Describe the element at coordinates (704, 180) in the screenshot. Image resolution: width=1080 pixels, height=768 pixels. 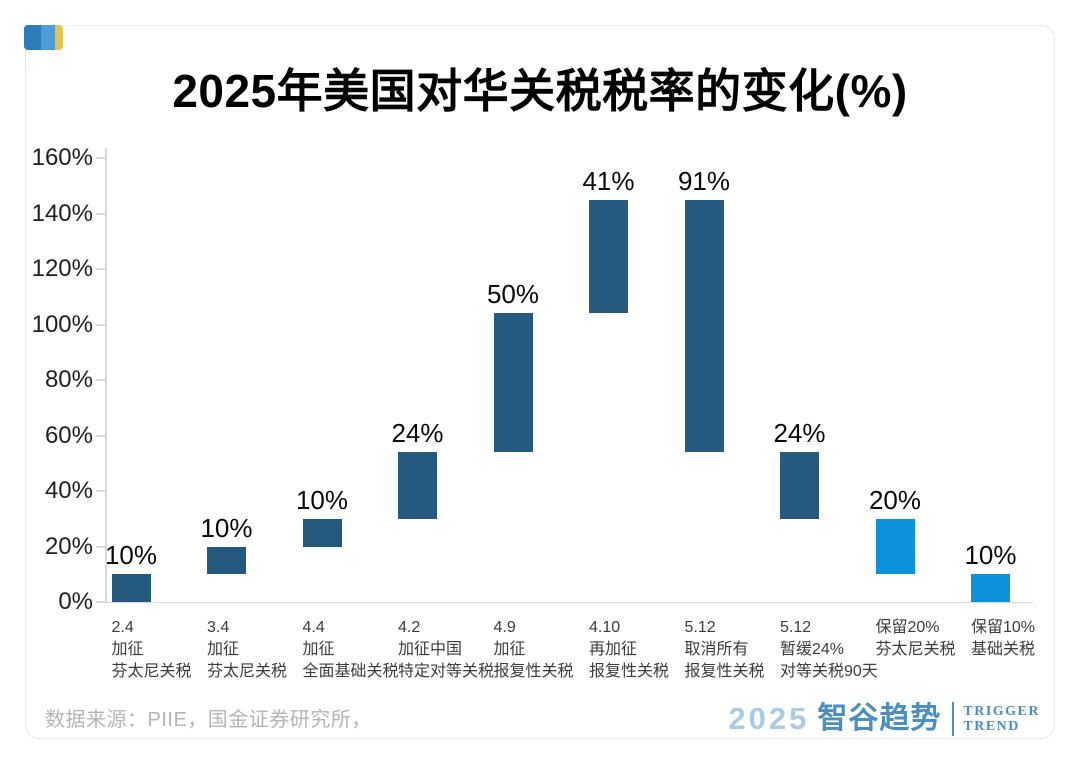
I see `bar-value-label: 91%` at that location.